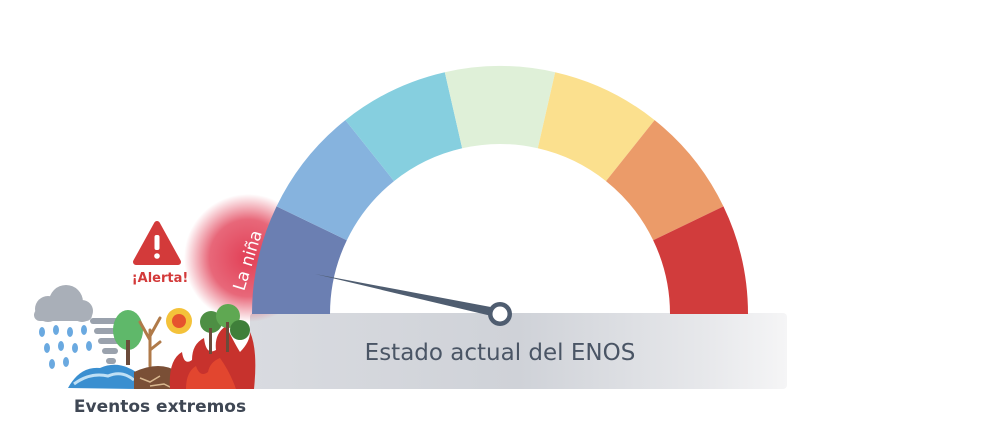  I want to click on trees-icon, so click(225, 329).